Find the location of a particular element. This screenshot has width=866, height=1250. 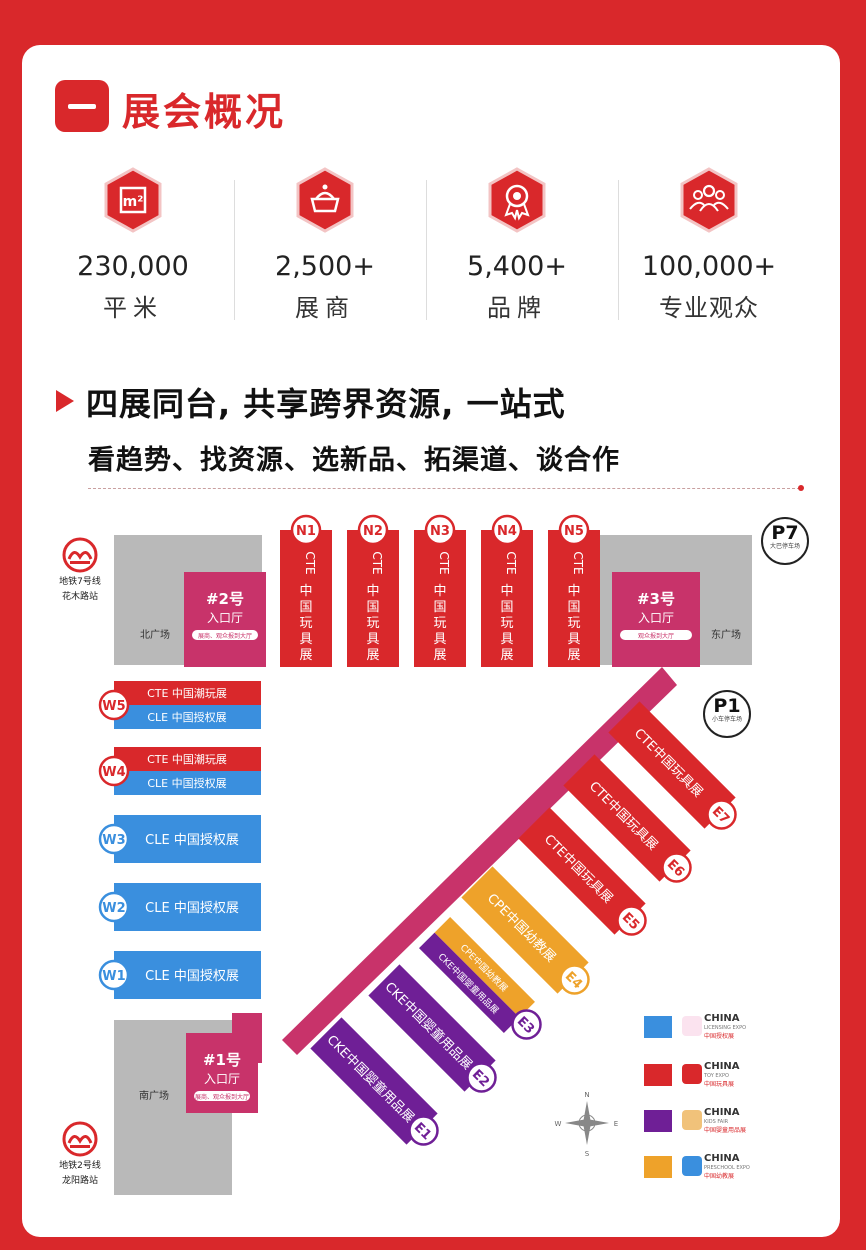

entrance-note: 展商、观众报到大厅 is located at coordinates (222, 1097).